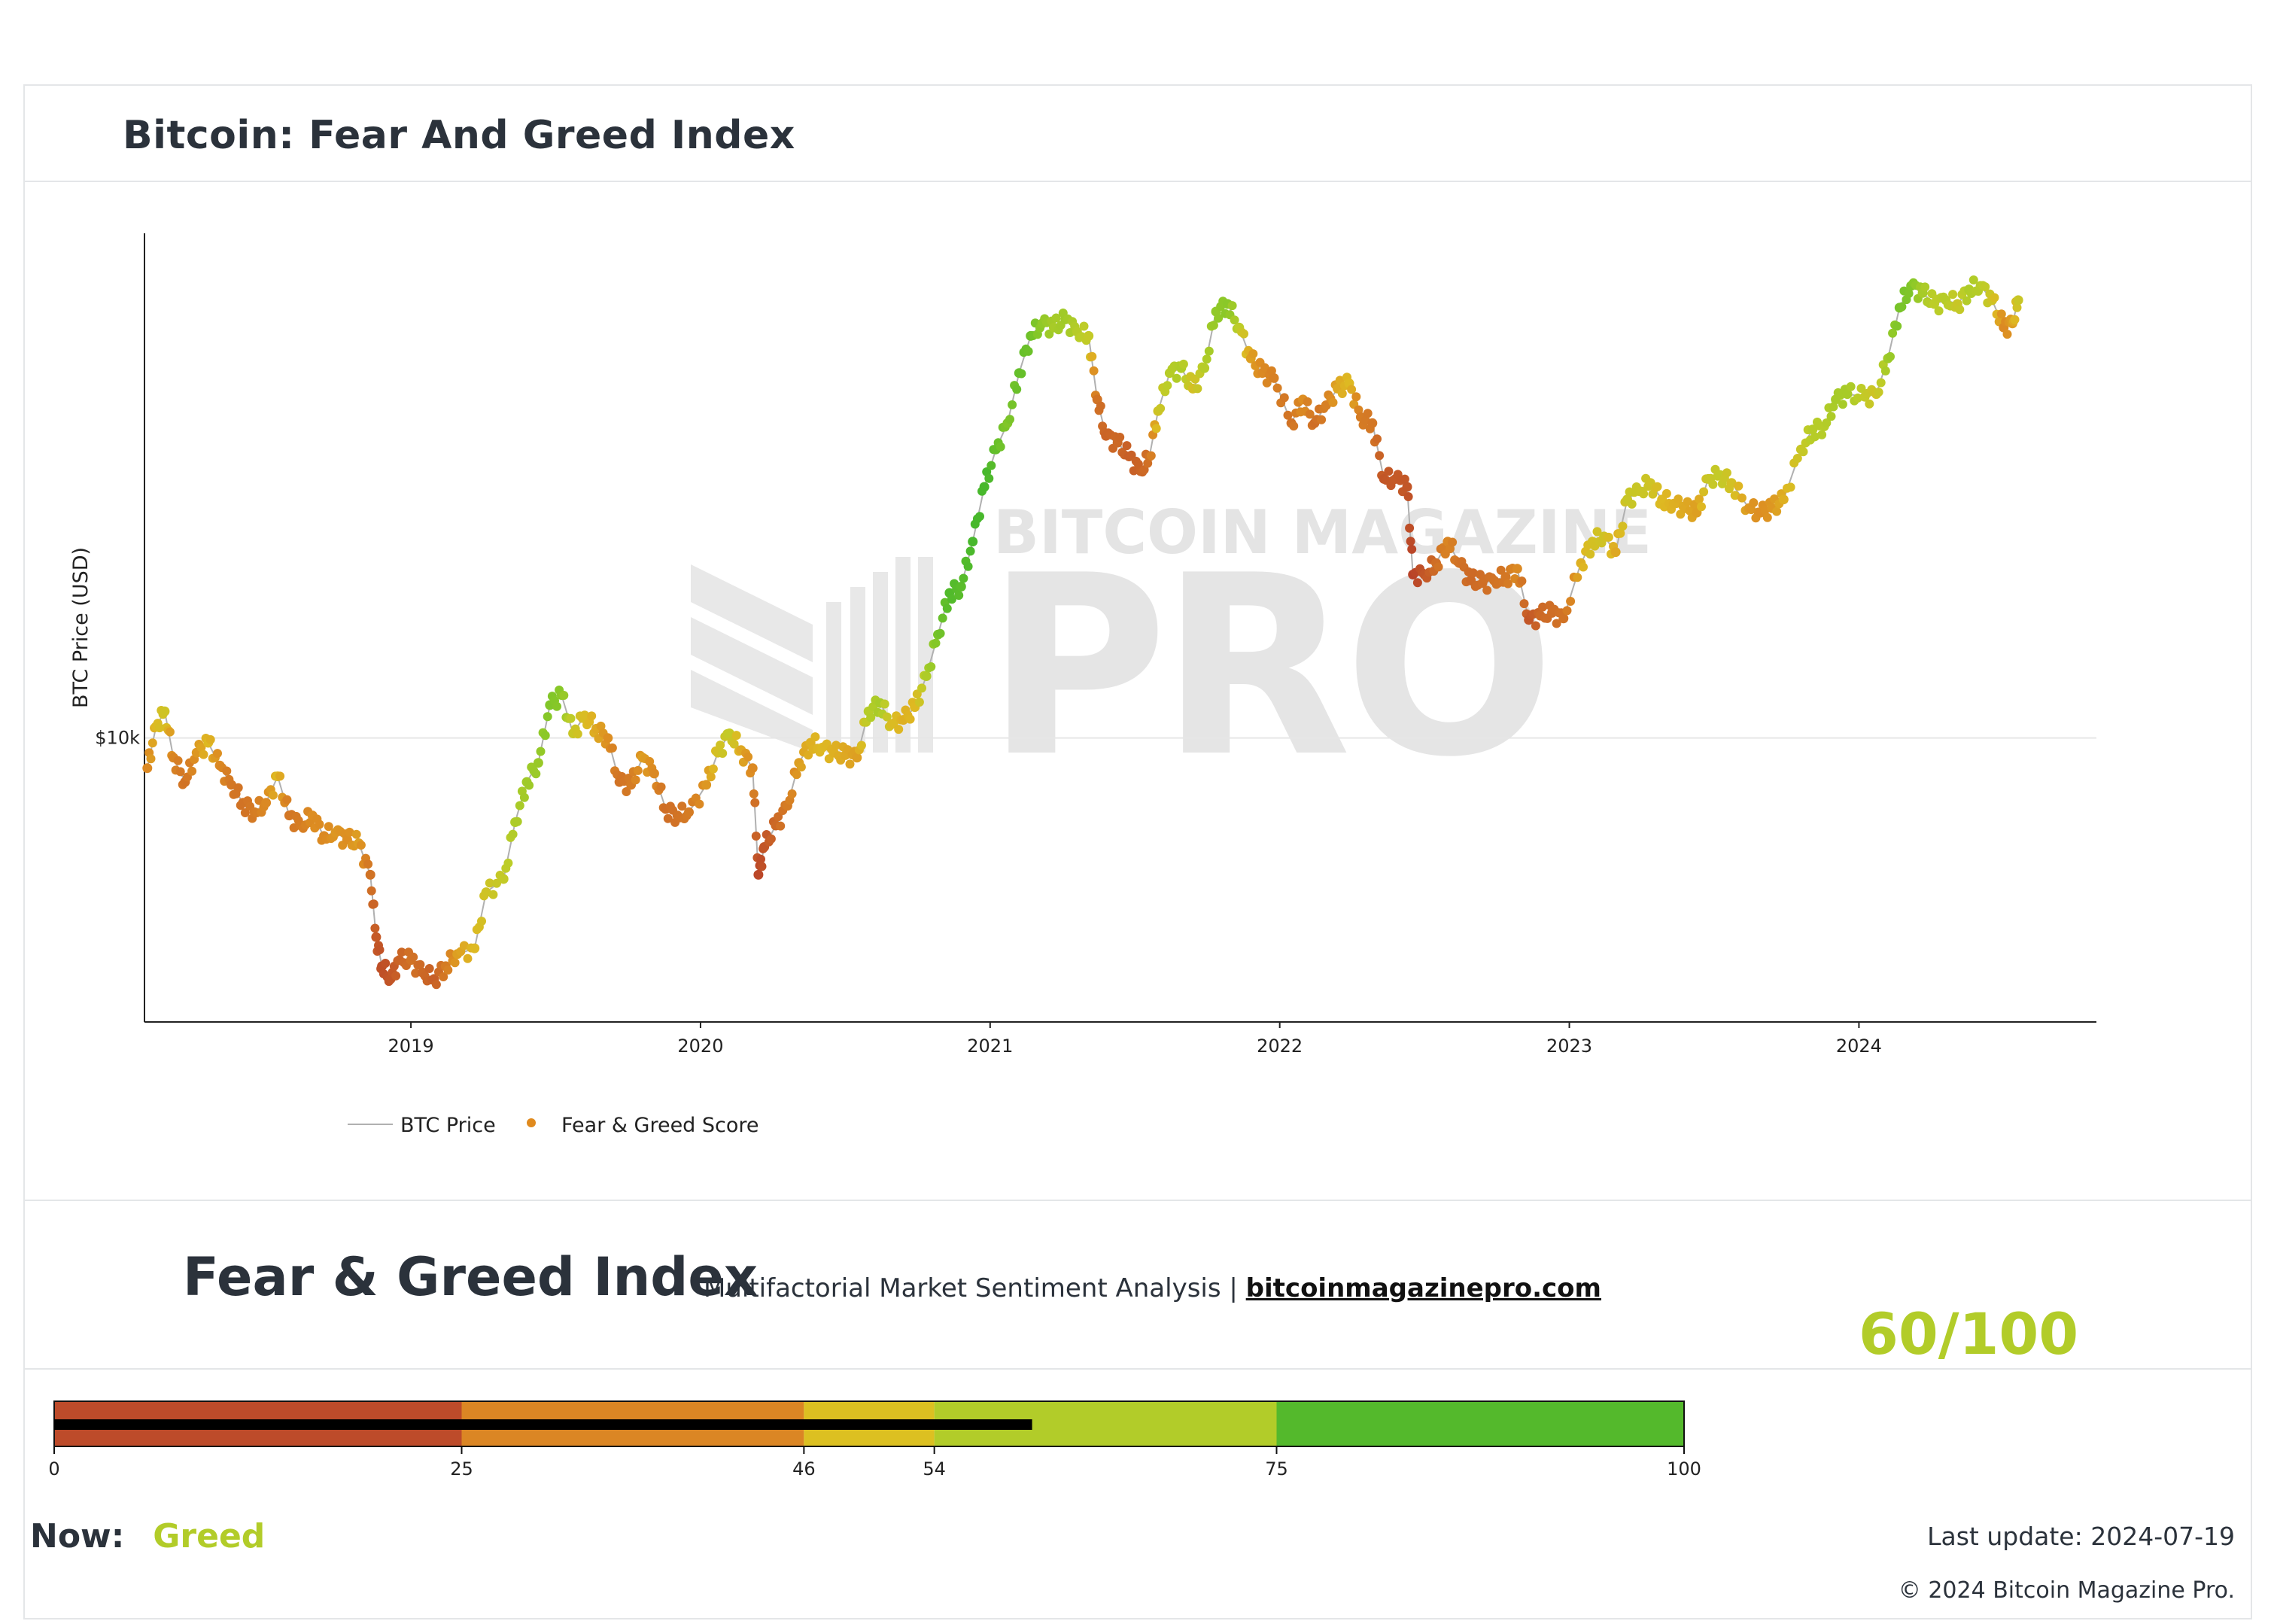 The height and width of the screenshot is (1624, 2274). Describe the element at coordinates (209, 1536) in the screenshot. I see `now-value: Greed` at that location.